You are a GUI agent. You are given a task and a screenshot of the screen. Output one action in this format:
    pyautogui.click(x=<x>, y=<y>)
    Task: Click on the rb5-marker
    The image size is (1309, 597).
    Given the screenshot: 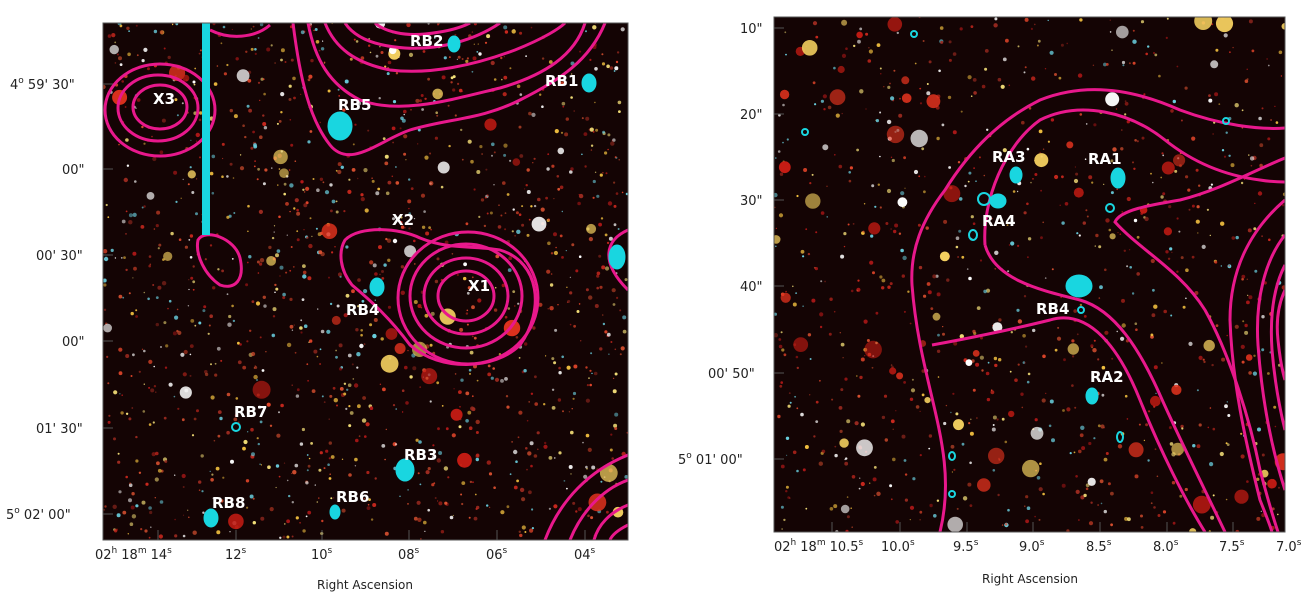 What is the action you would take?
    pyautogui.click(x=340, y=126)
    